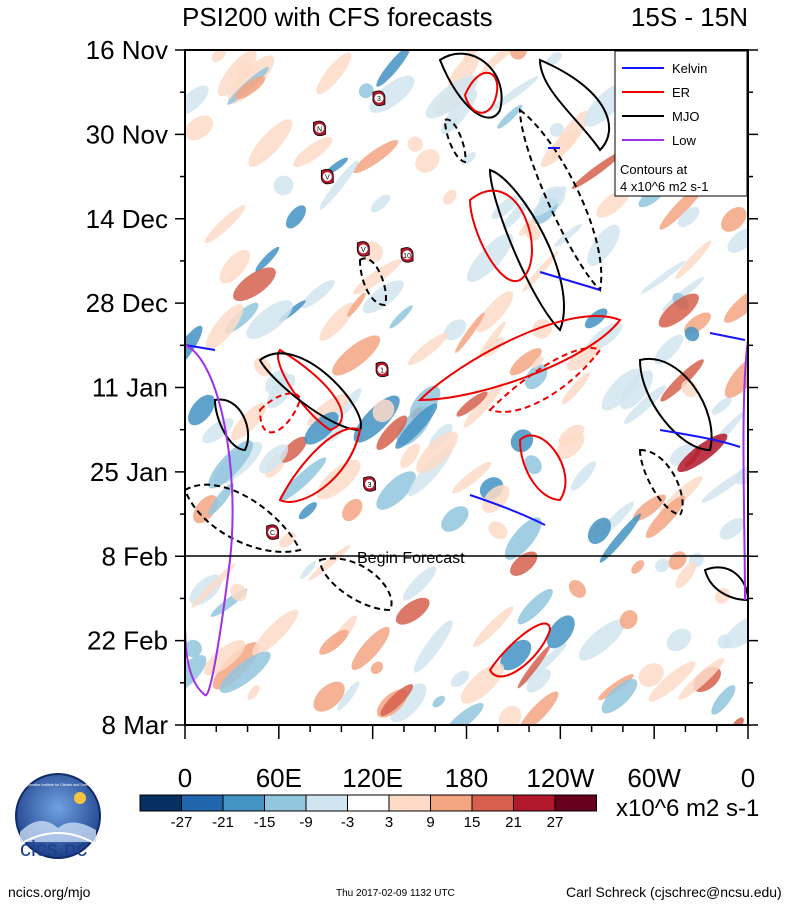 This screenshot has height=907, width=809. Describe the element at coordinates (472, 822) in the screenshot. I see `colorbar-tick-label: 15` at that location.